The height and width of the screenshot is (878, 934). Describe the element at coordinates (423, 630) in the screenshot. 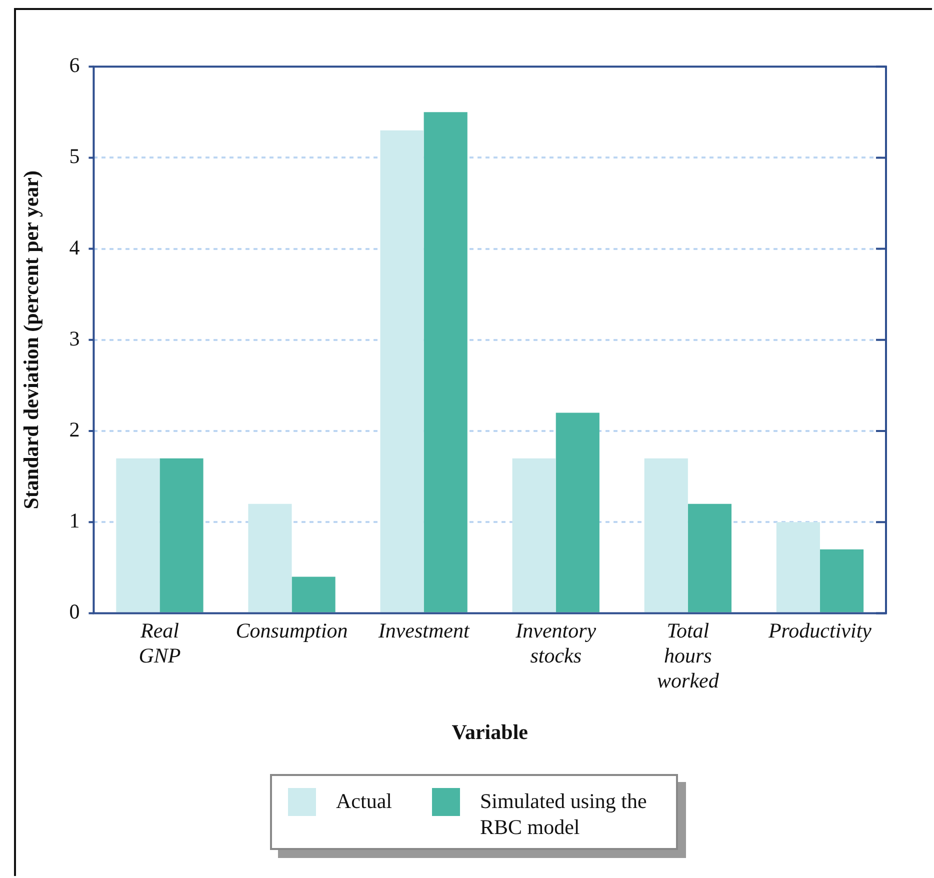

I see `x-tick-label: Investment` at that location.